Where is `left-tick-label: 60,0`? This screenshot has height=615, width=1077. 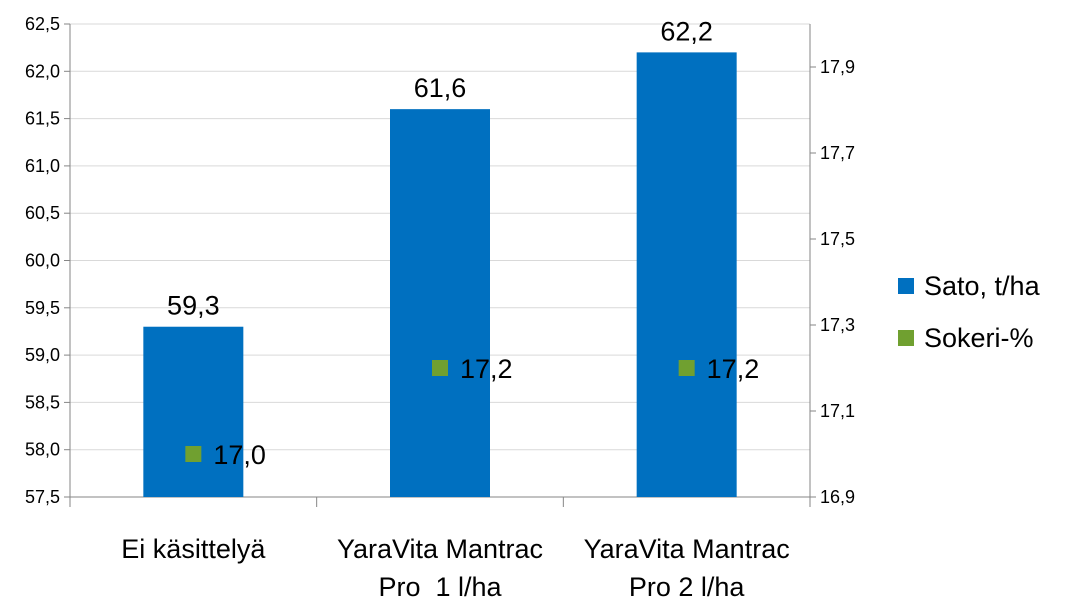 left-tick-label: 60,0 is located at coordinates (42, 261).